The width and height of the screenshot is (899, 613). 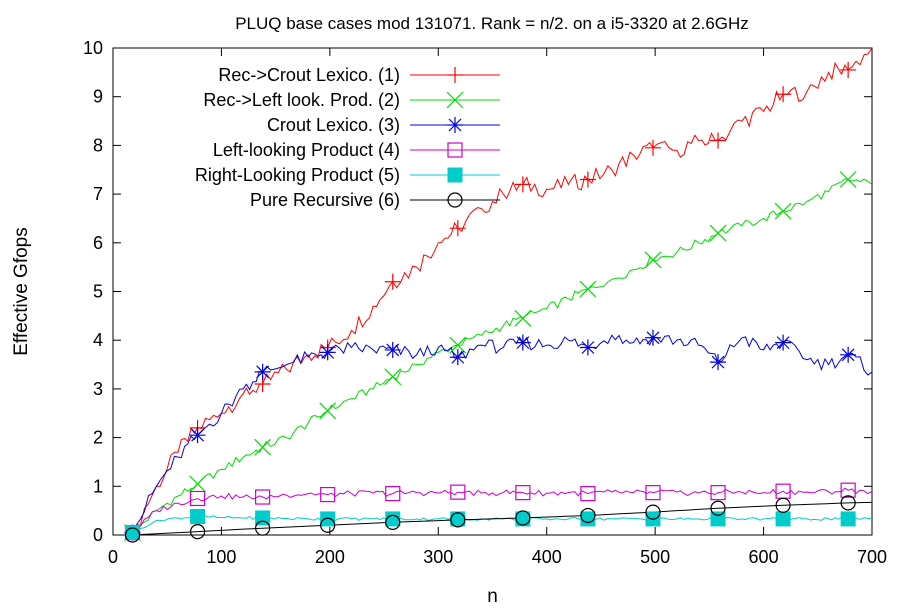 What do you see at coordinates (98, 438) in the screenshot?
I see `y-tick-label: 2` at bounding box center [98, 438].